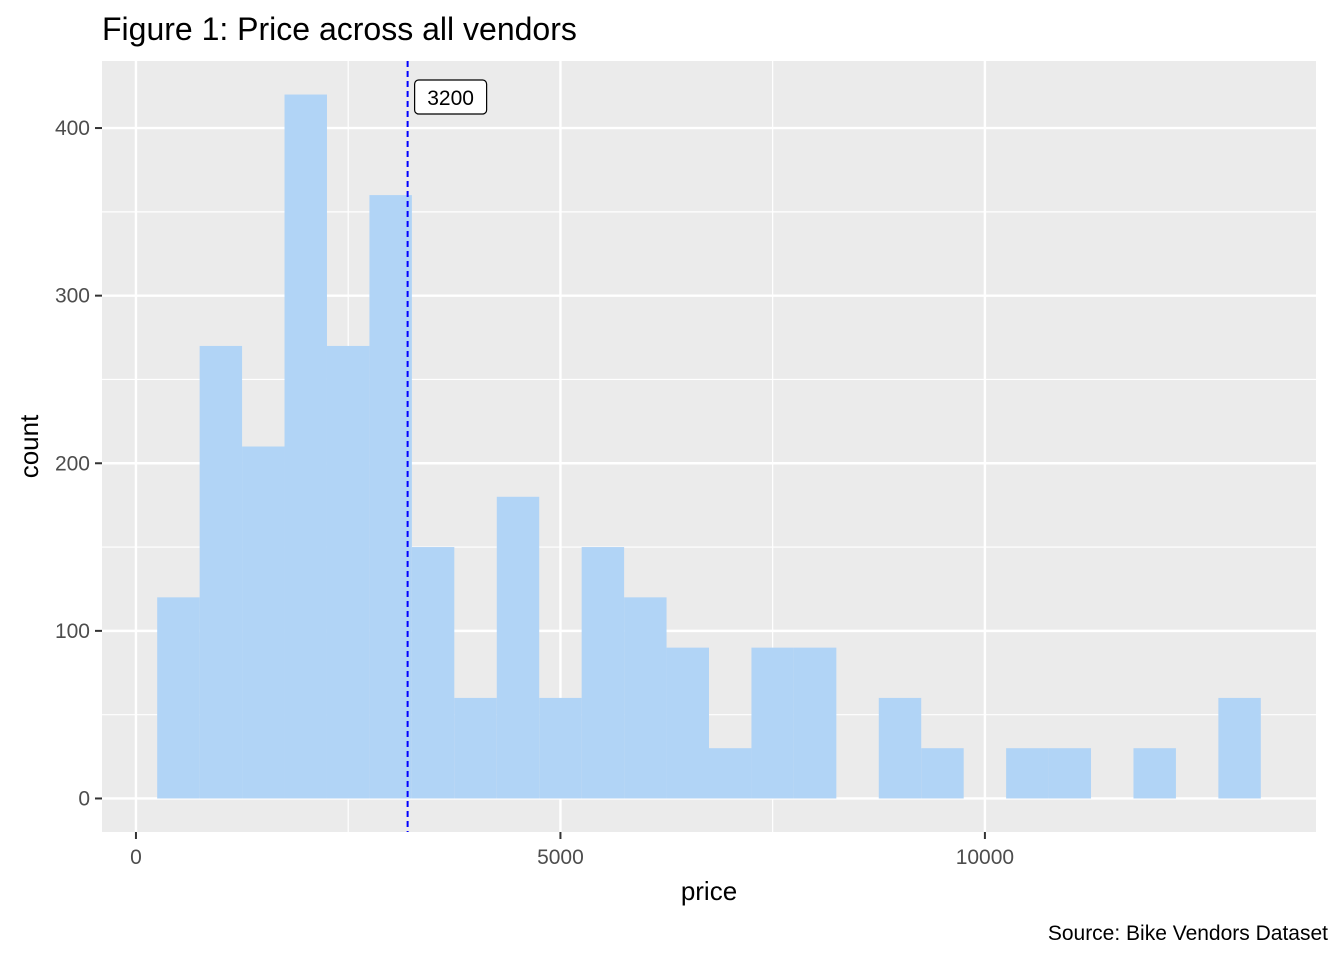 This screenshot has height=960, width=1344. I want to click on x-tick-label: 0, so click(136, 857).